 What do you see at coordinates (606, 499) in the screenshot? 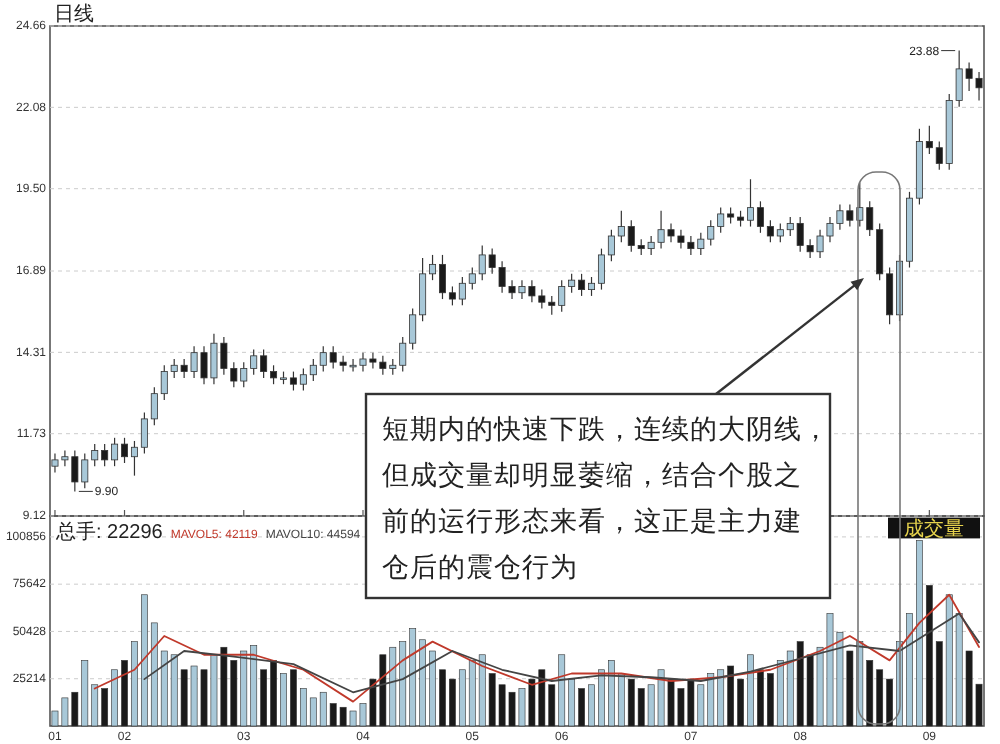
I see `annotation: 短期内的快速下跌，连续的大阴线，但成交量却明显萎缩，结合个股之前的运行形态来看，这正是主力建仓后的震仓行为` at bounding box center [606, 499].